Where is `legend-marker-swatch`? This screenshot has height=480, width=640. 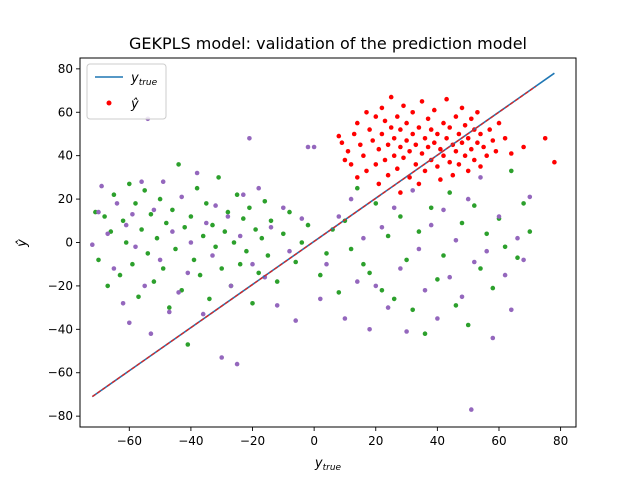 legend-marker-swatch is located at coordinates (109, 103).